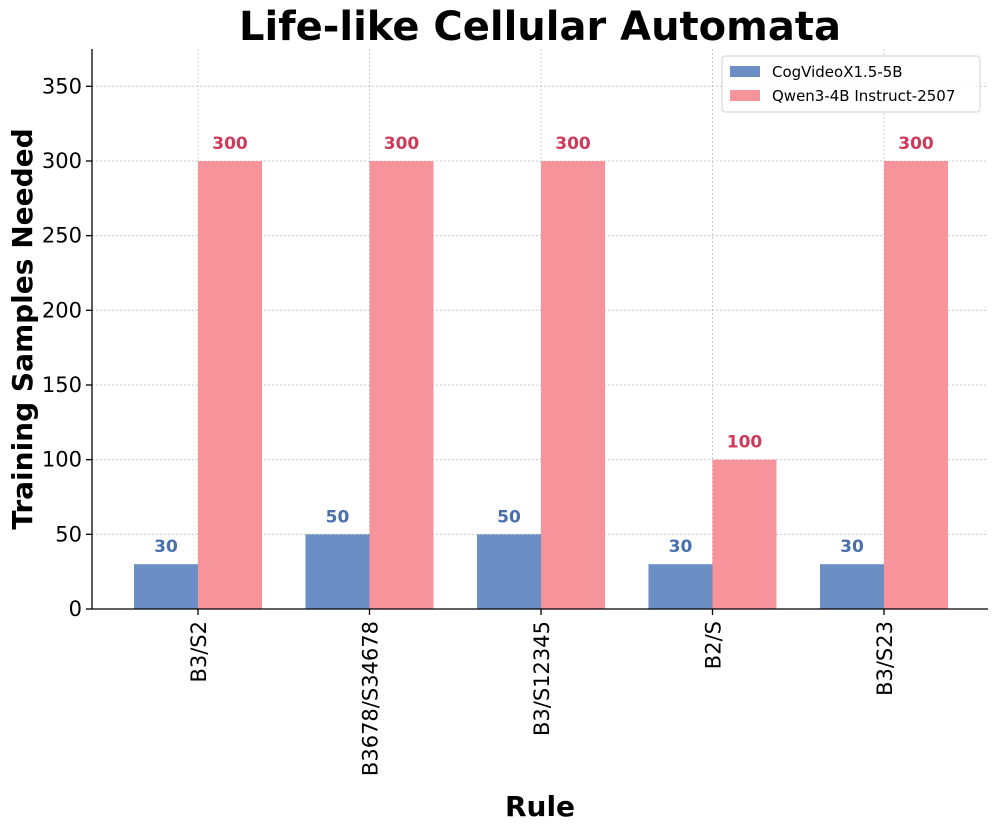 This screenshot has height=830, width=997. I want to click on legend: CogVideoX1.5-5B Qwen3-4B Instruct-2507, so click(851, 84).